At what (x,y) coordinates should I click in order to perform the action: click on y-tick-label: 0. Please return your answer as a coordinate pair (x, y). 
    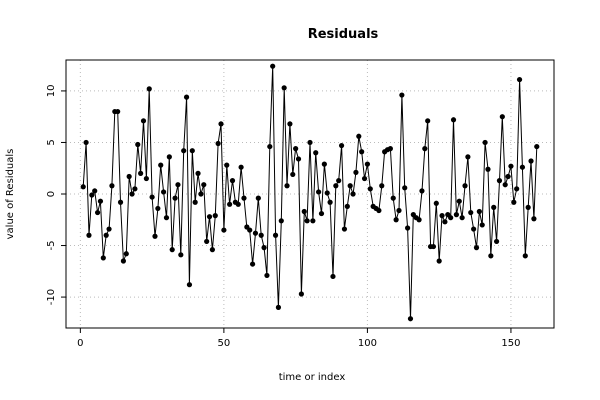
    Looking at the image, I should click on (51, 194).